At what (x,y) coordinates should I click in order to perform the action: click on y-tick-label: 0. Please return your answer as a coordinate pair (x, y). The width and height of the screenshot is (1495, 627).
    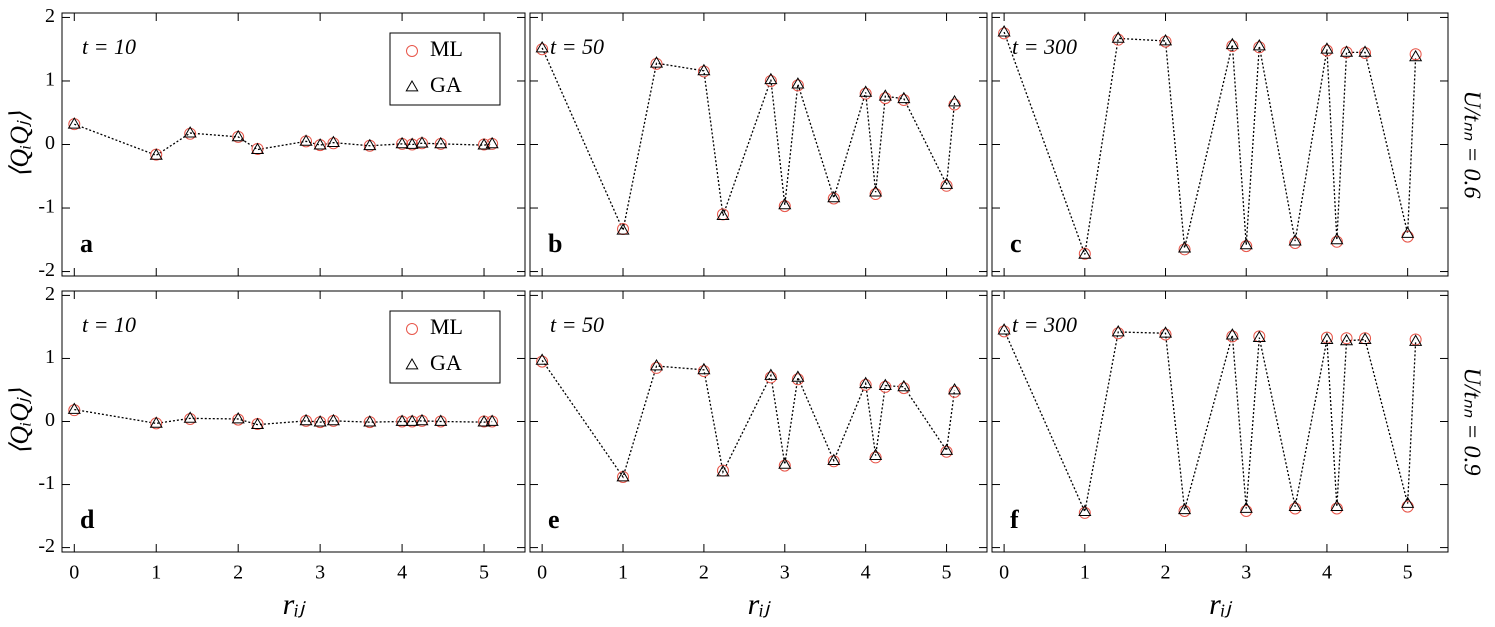
    Looking at the image, I should click on (50, 420).